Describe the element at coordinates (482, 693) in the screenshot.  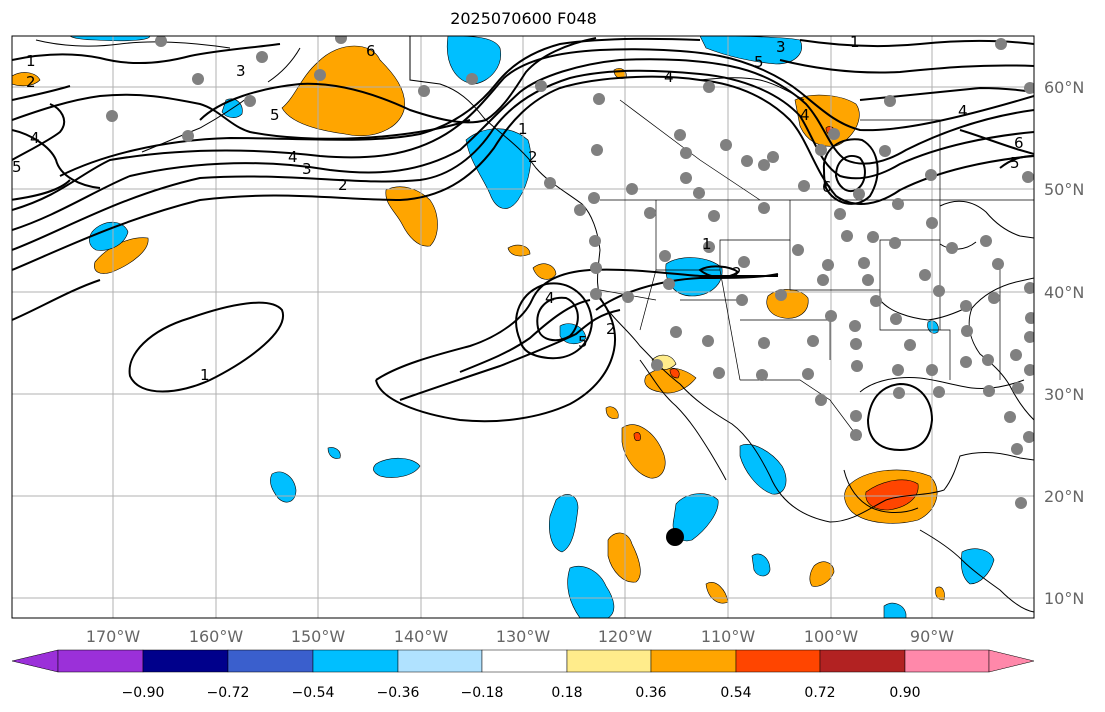
I see `colorbar-tick-label: −0.18` at that location.